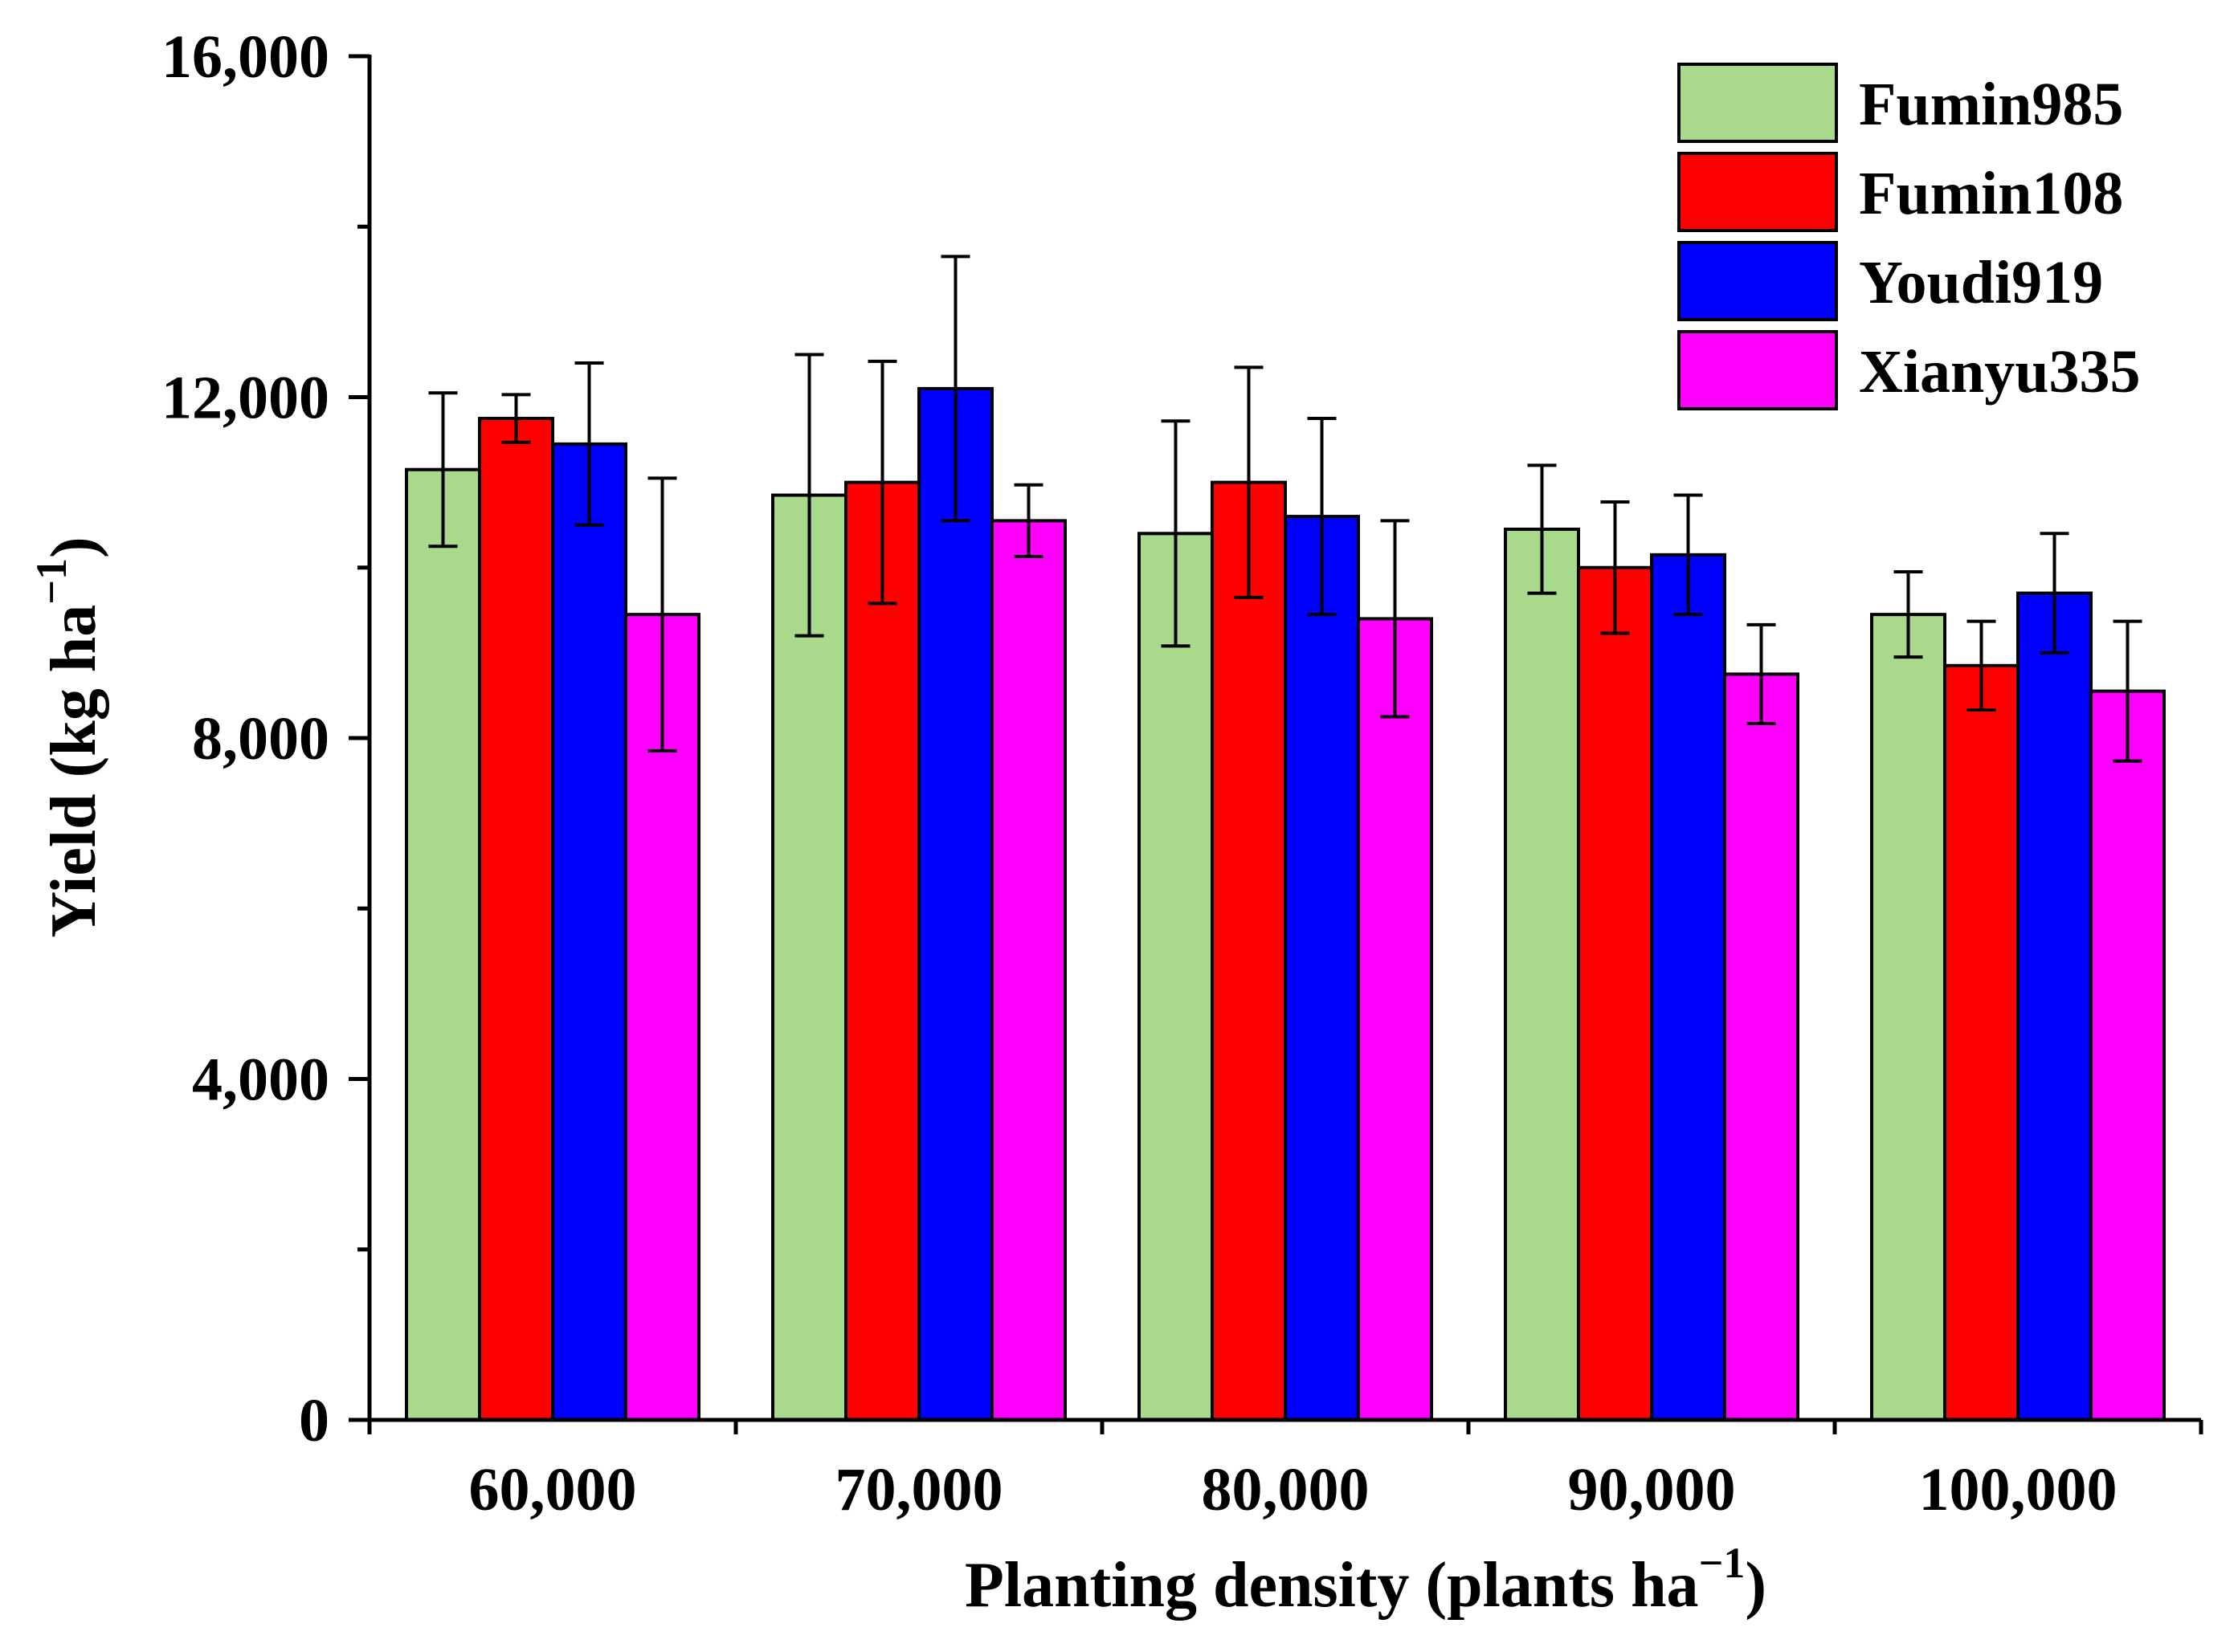 The image size is (2238, 1652). Describe the element at coordinates (1909, 236) in the screenshot. I see `legend: Fumin985 Fumin108 Youdi919 Xianyu335` at that location.